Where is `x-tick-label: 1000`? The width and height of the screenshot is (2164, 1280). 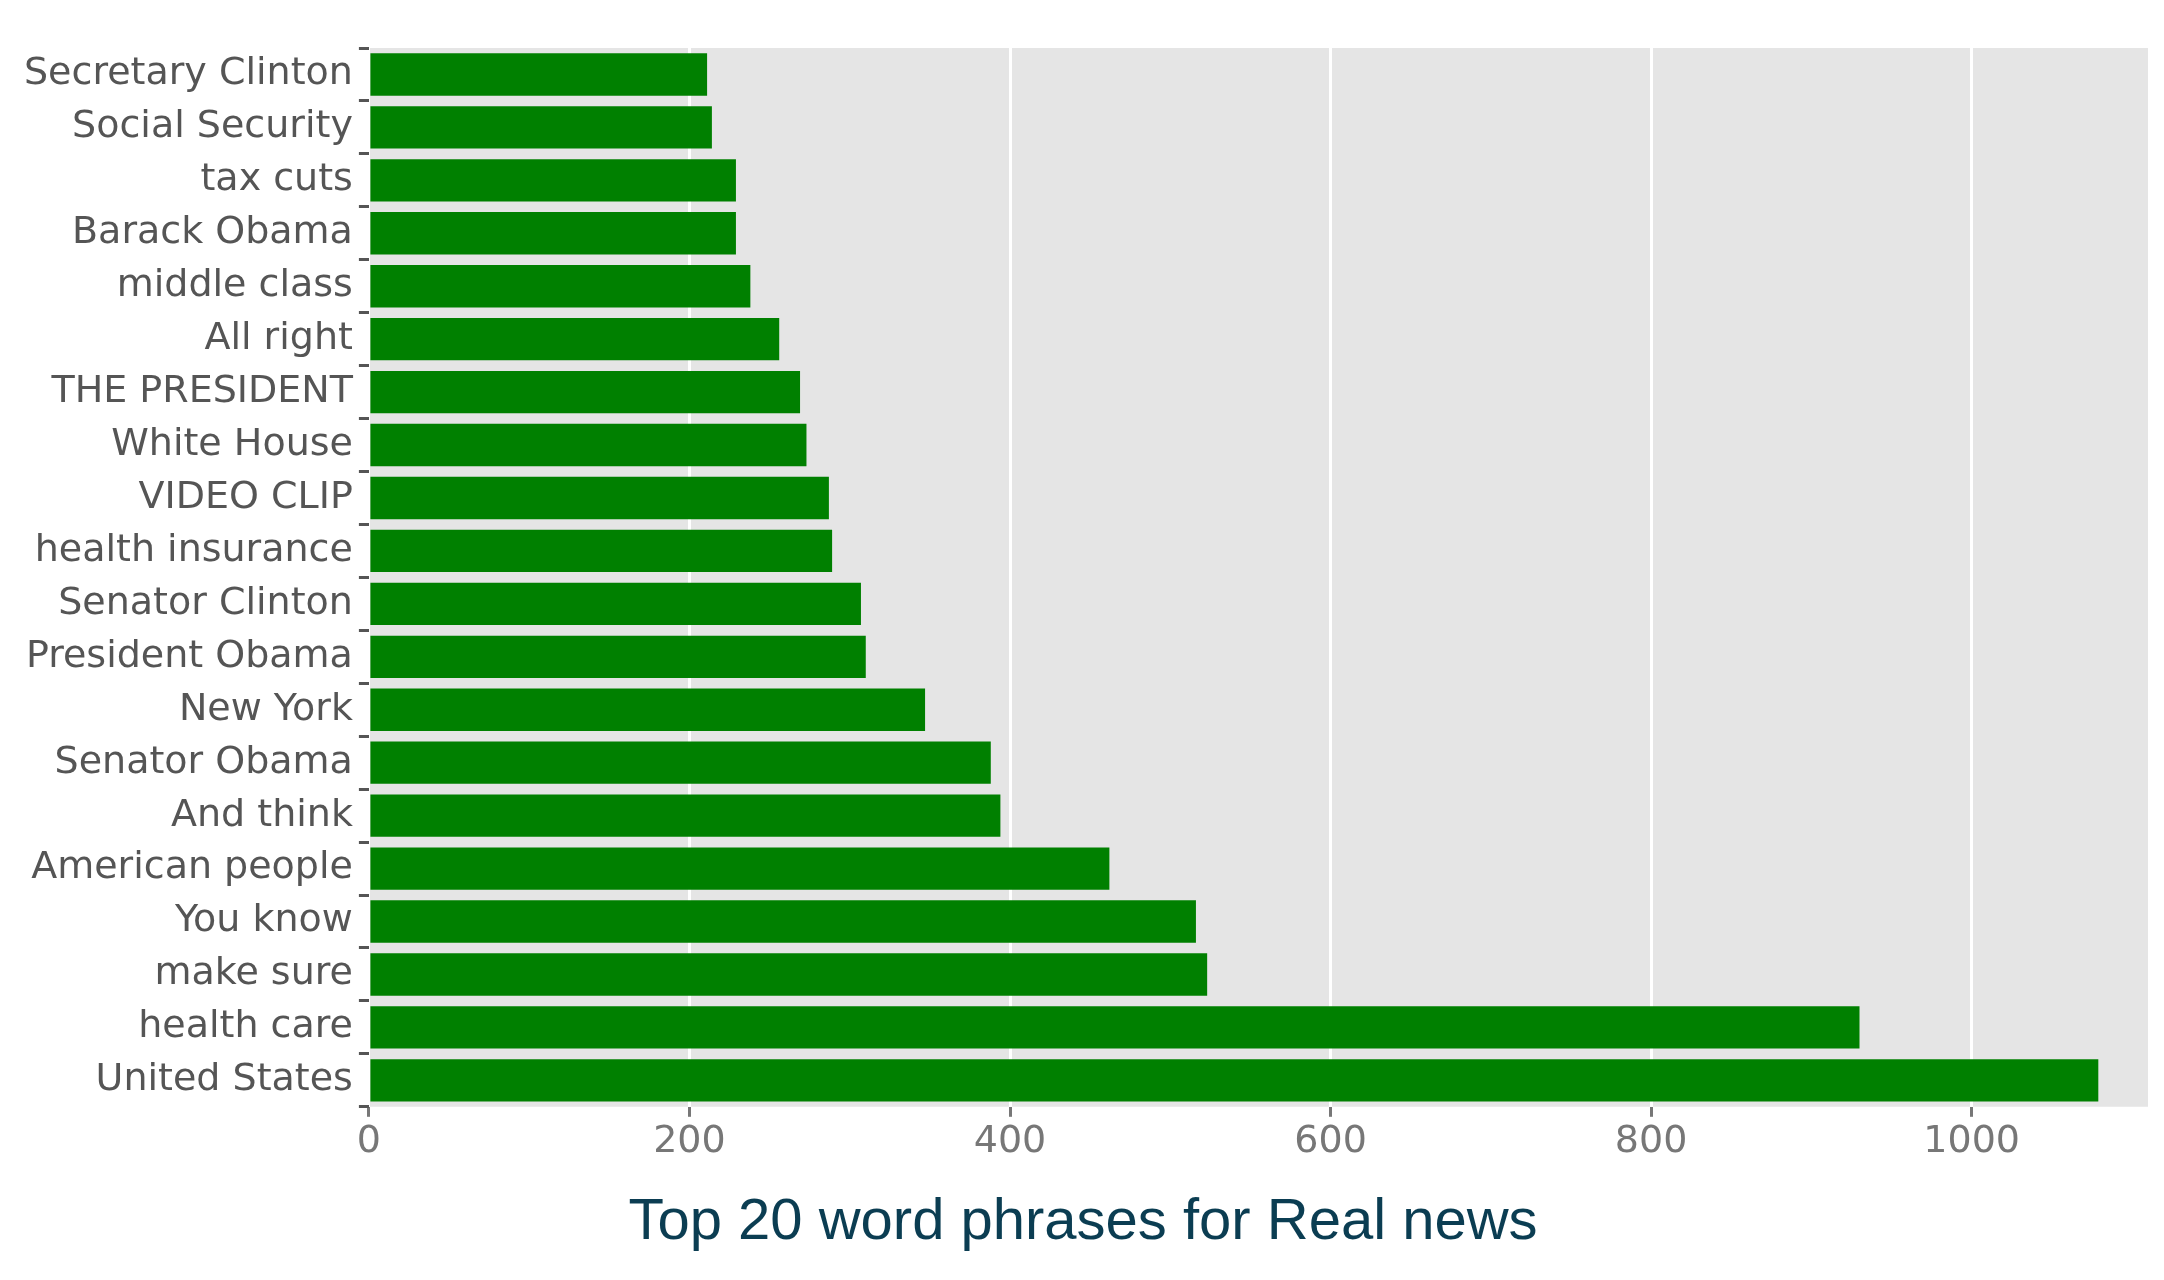
x-tick-label: 1000 is located at coordinates (1972, 1139).